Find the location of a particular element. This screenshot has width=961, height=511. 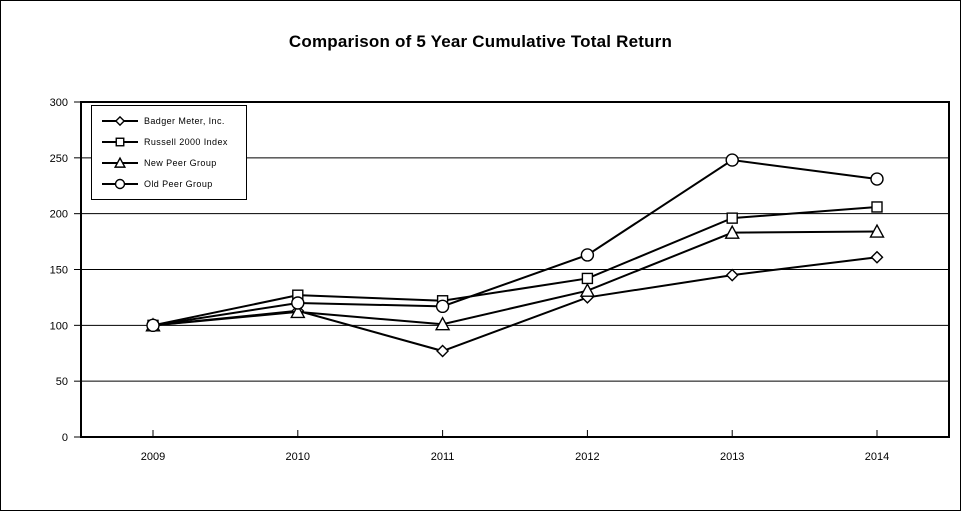

x-axis-label-2009: 2009 is located at coordinates (153, 457).